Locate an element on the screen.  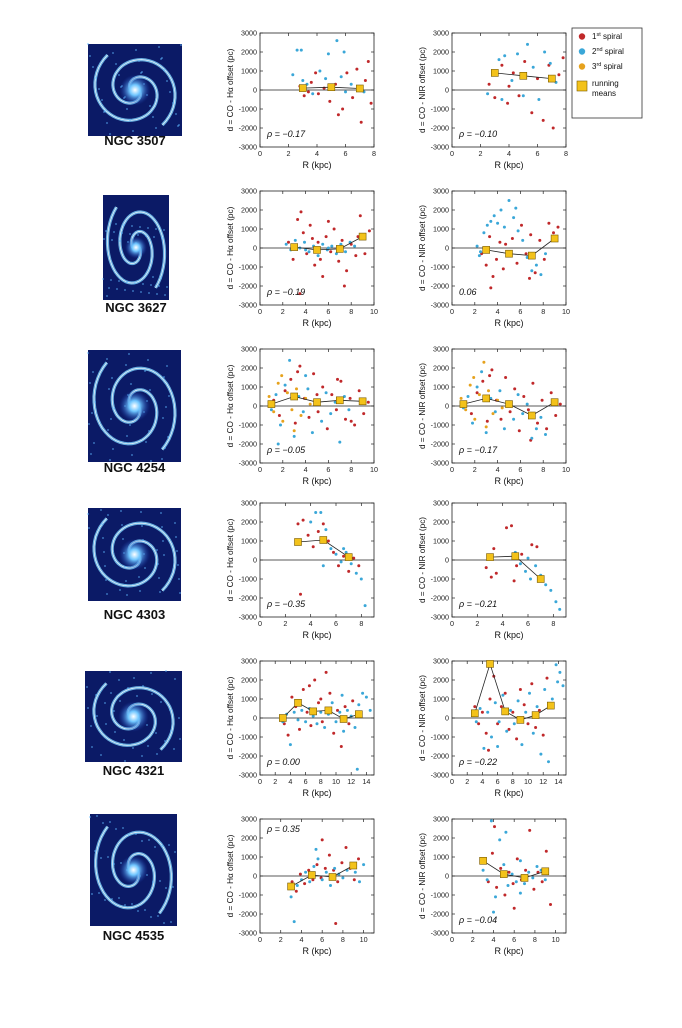
x-tick-label: 6 is located at coordinates (528, 623).